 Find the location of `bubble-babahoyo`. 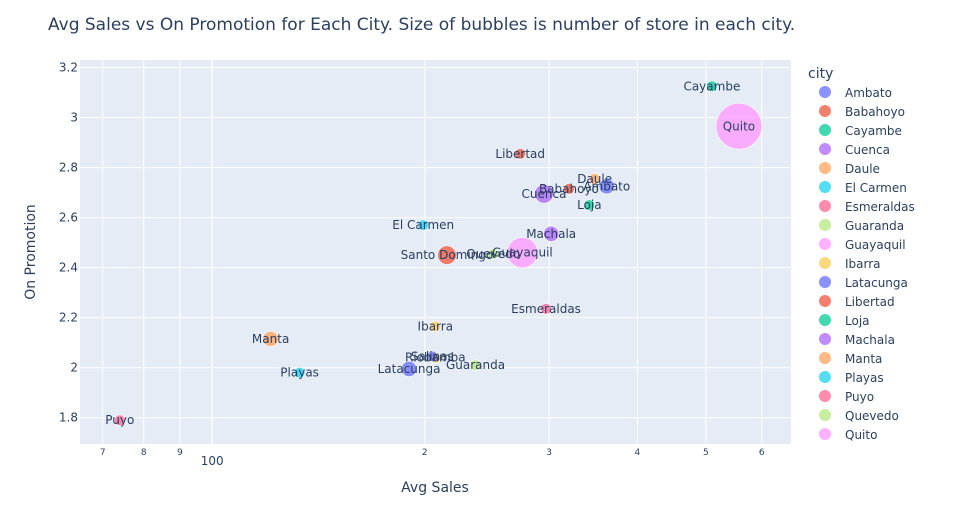

bubble-babahoyo is located at coordinates (569, 189).